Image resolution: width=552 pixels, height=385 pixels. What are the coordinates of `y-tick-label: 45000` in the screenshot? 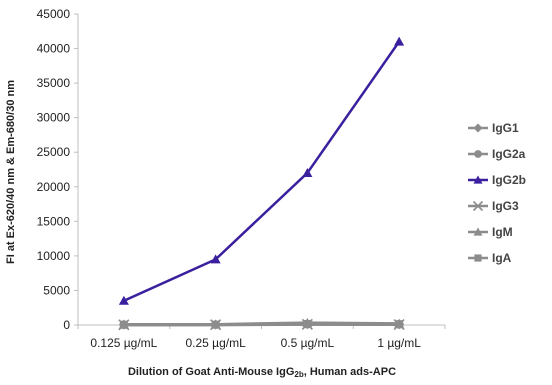 It's located at (54, 14).